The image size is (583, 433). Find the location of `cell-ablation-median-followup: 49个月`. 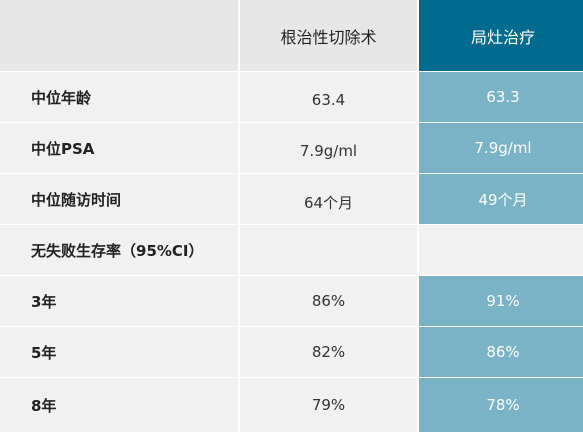

cell-ablation-median-followup: 49个月 is located at coordinates (501, 199).